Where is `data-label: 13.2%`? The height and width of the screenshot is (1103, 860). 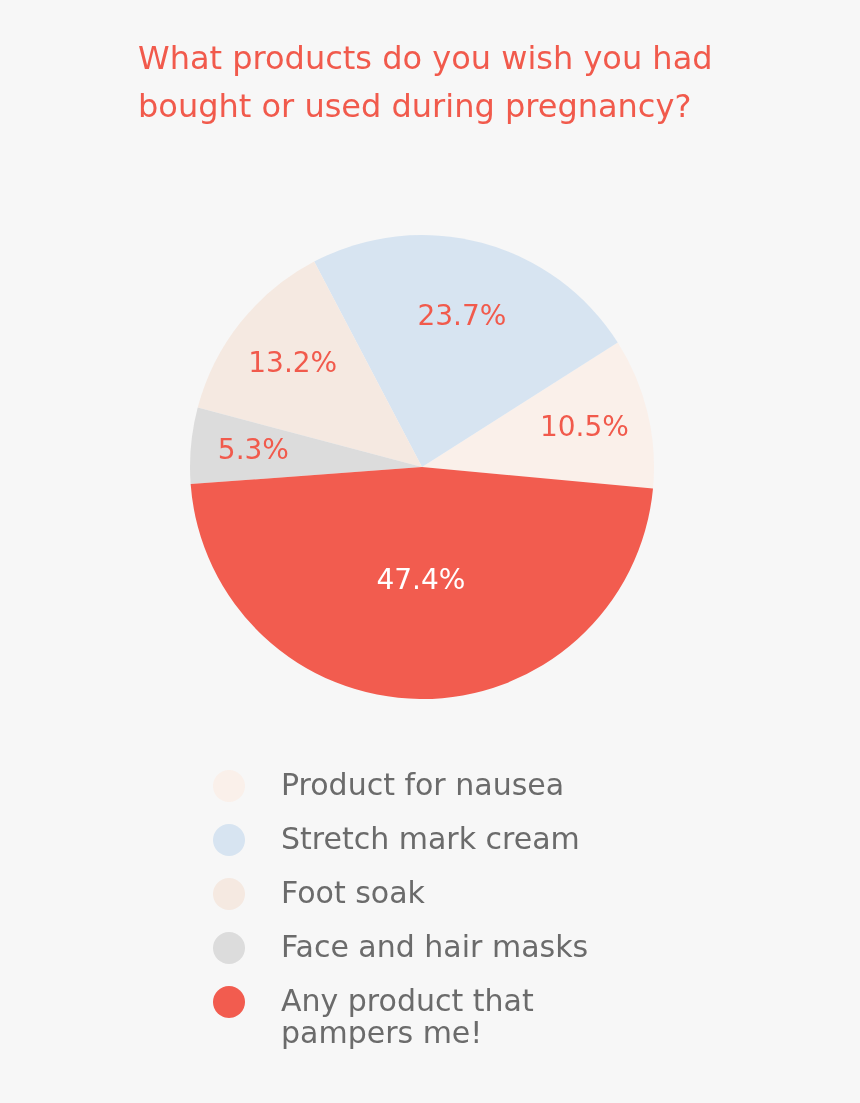
data-label: 13.2% is located at coordinates (293, 362).